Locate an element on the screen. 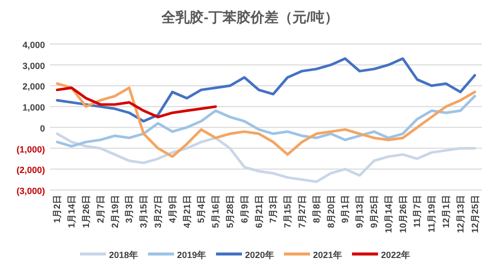 This screenshot has height=275, width=500. x-tick-label: 5月4日 is located at coordinates (201, 209).